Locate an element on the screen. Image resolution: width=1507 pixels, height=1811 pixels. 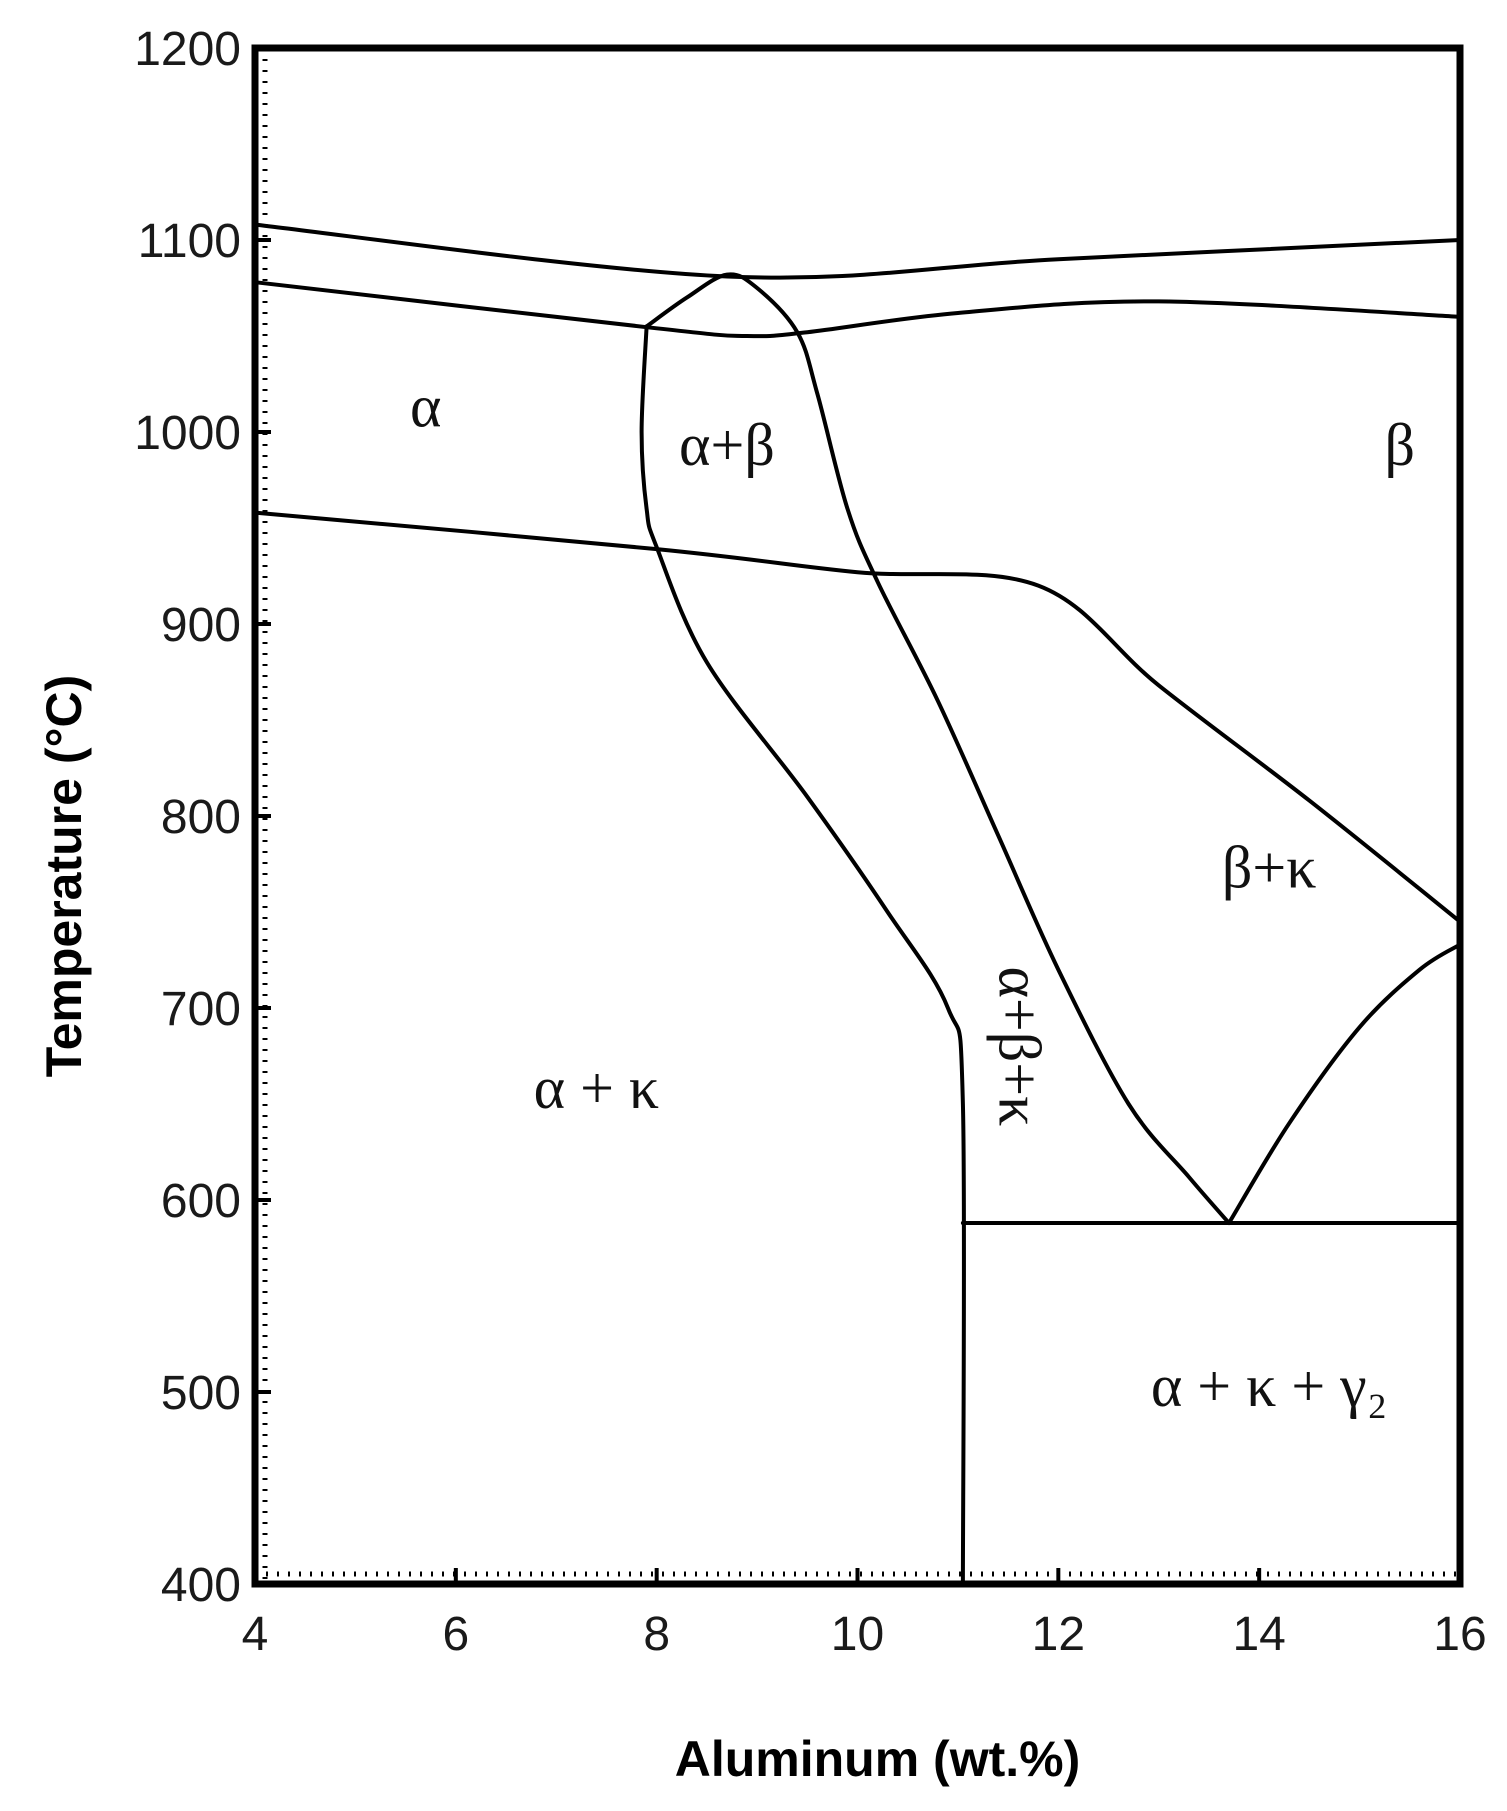
y-tick-label: 600 is located at coordinates (201, 1201).